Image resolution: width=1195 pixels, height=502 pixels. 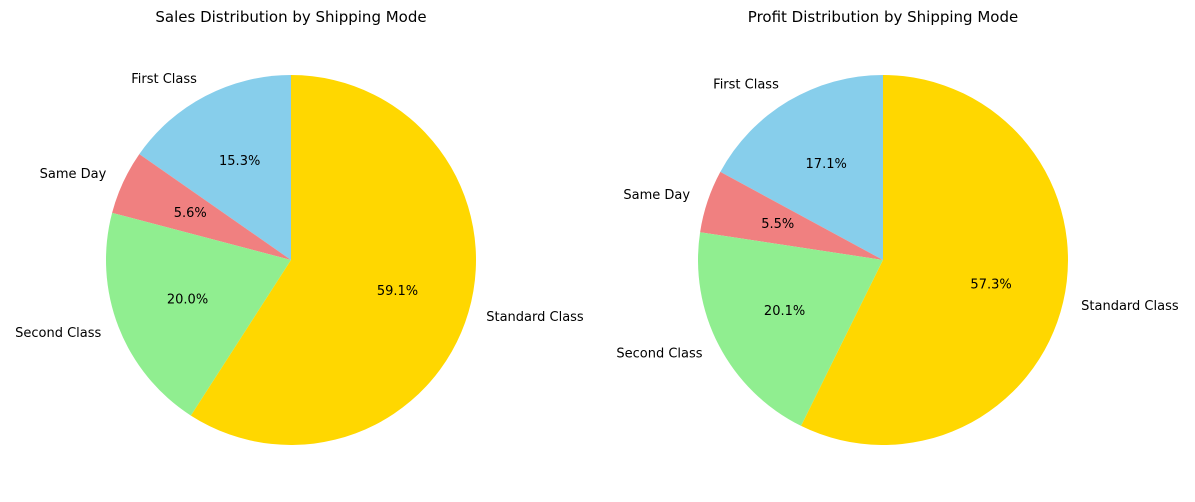 What do you see at coordinates (656, 195) in the screenshot?
I see `profit-label-same-day: Same Day` at bounding box center [656, 195].